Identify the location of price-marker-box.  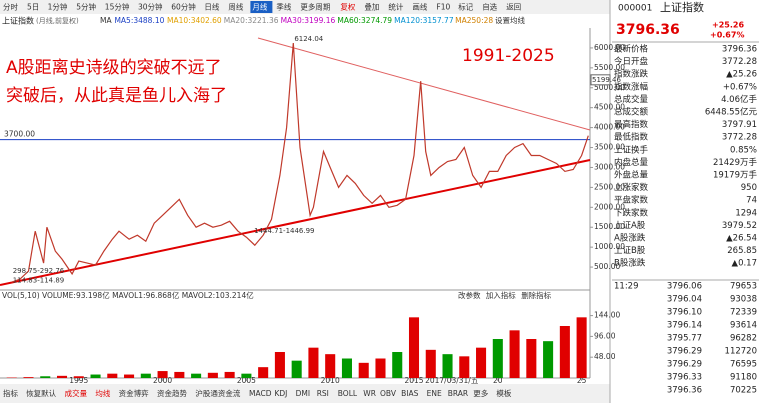
(600, 80).